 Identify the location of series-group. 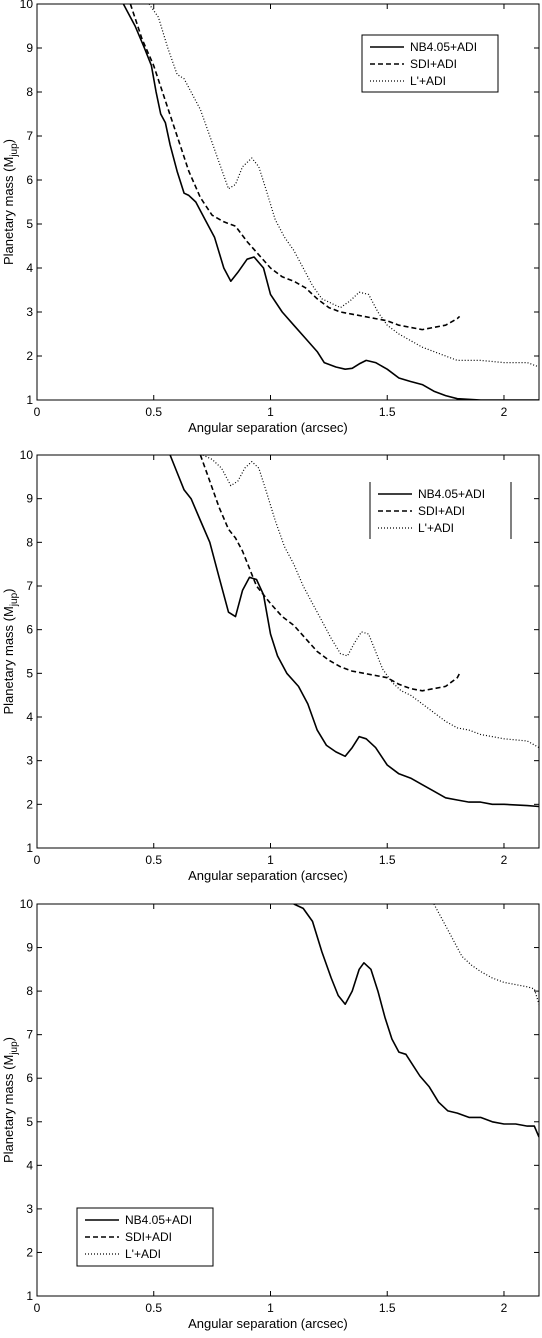
(416, 1021).